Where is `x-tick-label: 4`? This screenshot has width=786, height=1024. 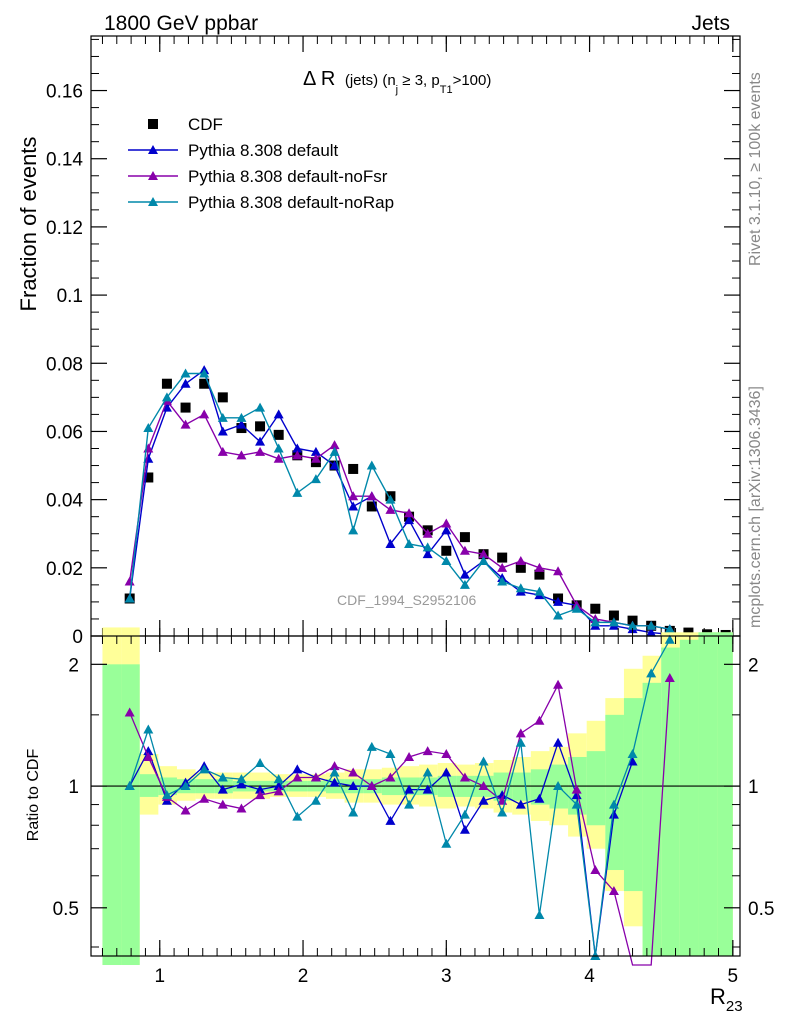 x-tick-label: 4 is located at coordinates (589, 976).